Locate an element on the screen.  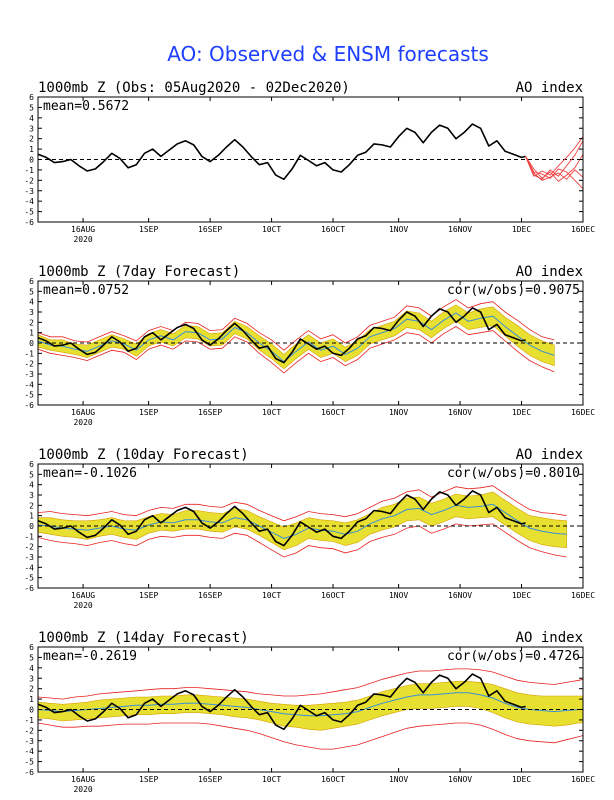
ensemble-spread-band is located at coordinates (302, 521).